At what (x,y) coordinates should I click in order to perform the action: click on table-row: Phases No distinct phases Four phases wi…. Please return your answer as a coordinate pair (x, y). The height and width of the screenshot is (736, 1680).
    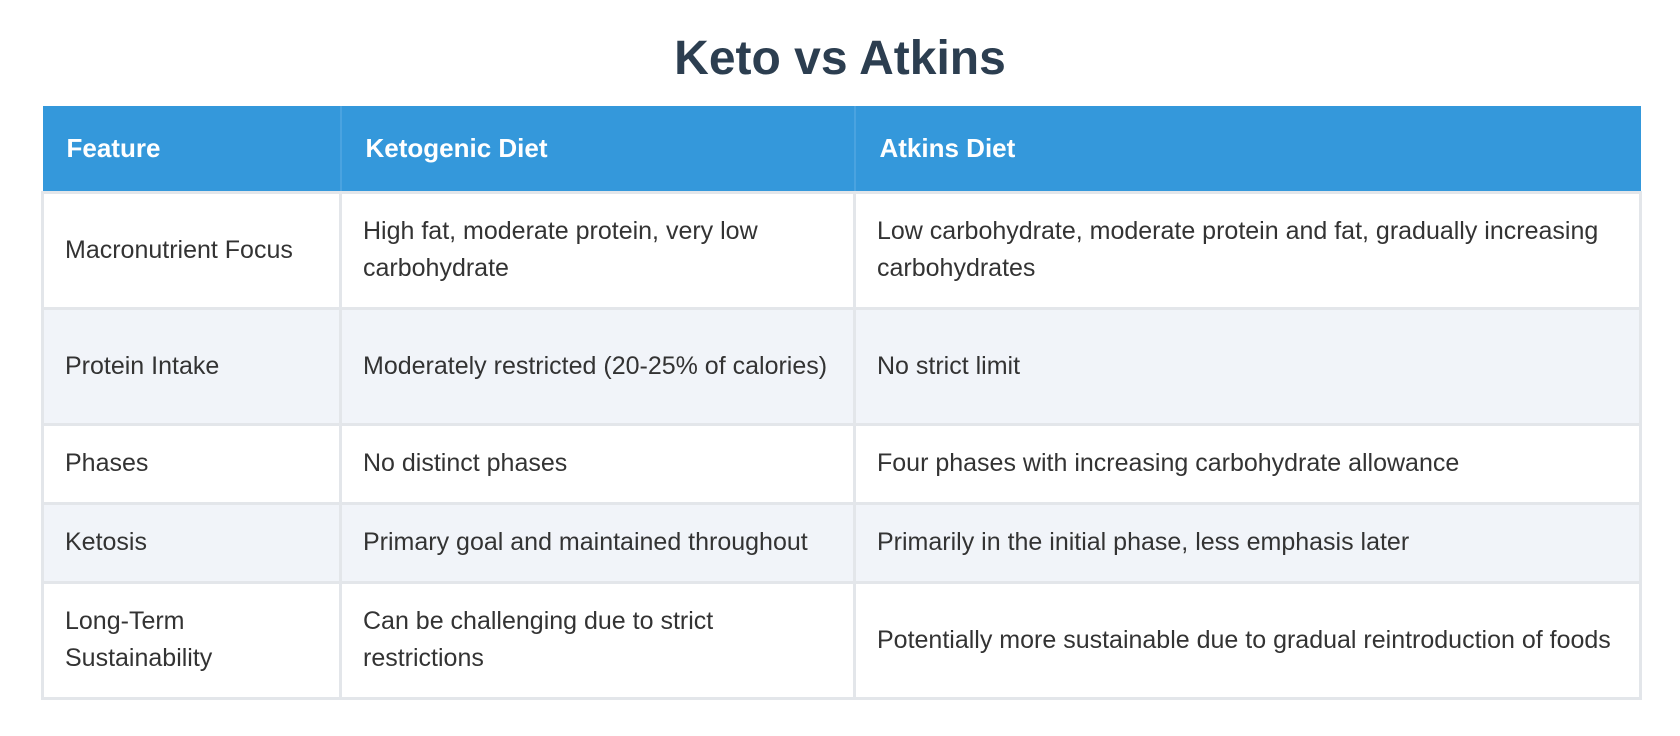
    Looking at the image, I should click on (841, 463).